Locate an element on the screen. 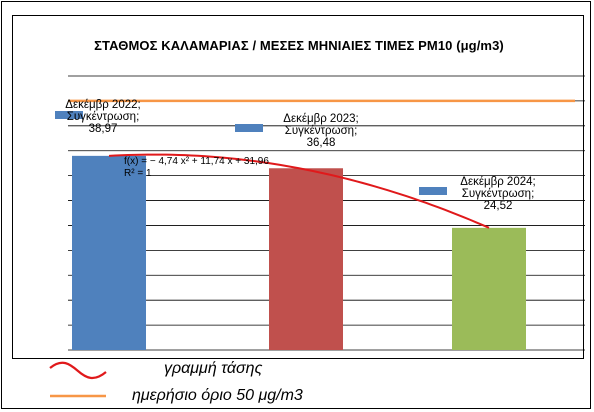 The width and height of the screenshot is (594, 412). data-label-value: 38,97 is located at coordinates (103, 129).